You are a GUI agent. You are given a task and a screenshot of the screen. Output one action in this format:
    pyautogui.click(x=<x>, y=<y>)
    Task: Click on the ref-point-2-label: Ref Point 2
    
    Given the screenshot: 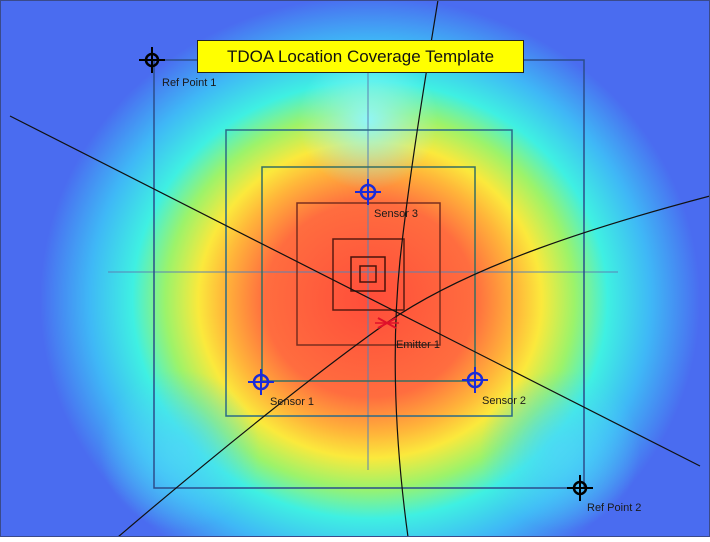 What is the action you would take?
    pyautogui.click(x=614, y=508)
    